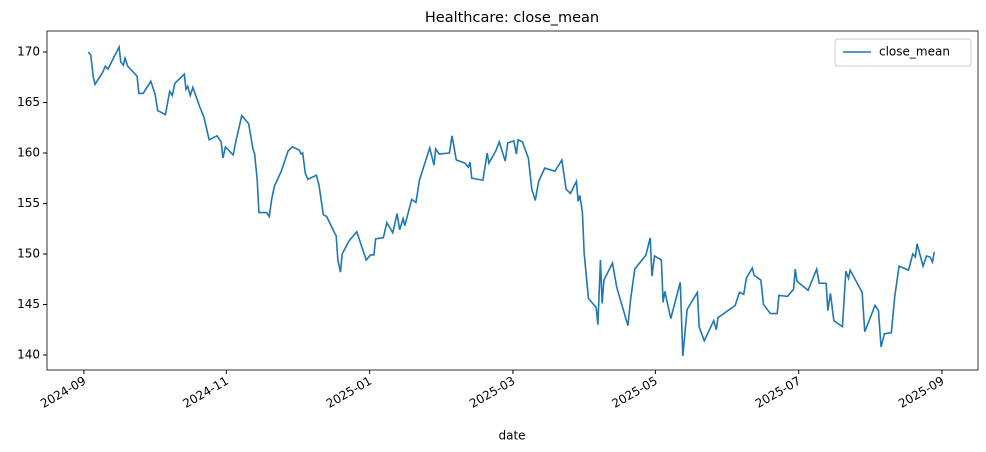 The width and height of the screenshot is (986, 452). What do you see at coordinates (28, 304) in the screenshot?
I see `y-tick-label: 145` at bounding box center [28, 304].